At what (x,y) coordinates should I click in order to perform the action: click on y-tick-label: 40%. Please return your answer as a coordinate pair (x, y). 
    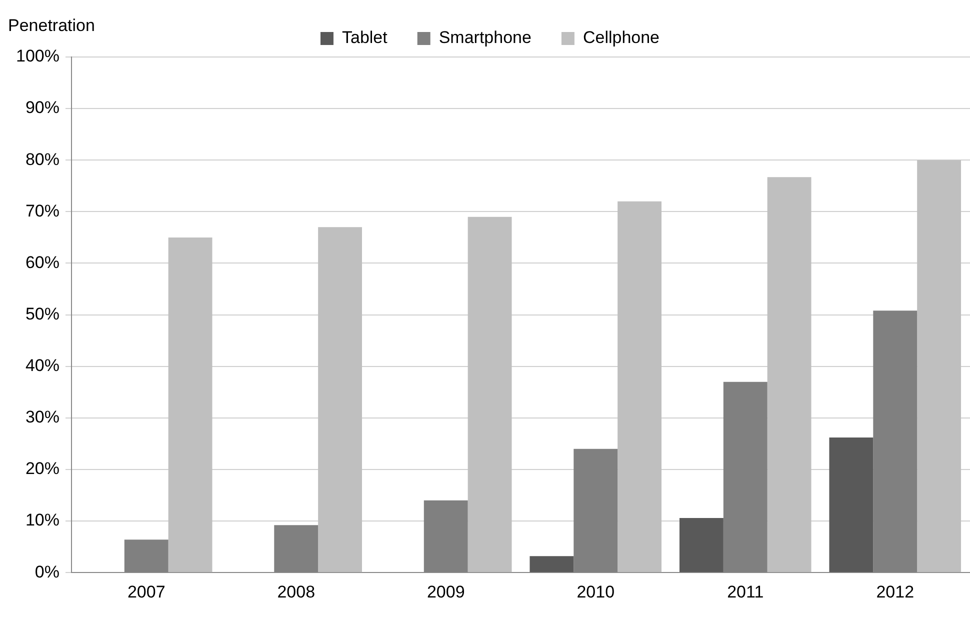
    Looking at the image, I should click on (42, 366).